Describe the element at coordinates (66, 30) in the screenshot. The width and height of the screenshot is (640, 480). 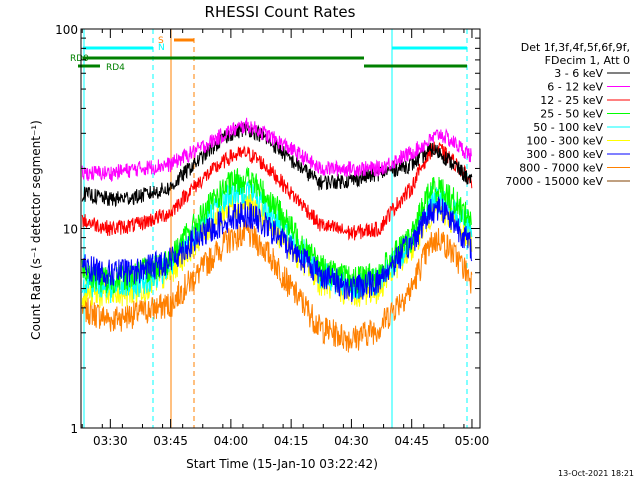
I see `y-tick-label: 100` at that location.